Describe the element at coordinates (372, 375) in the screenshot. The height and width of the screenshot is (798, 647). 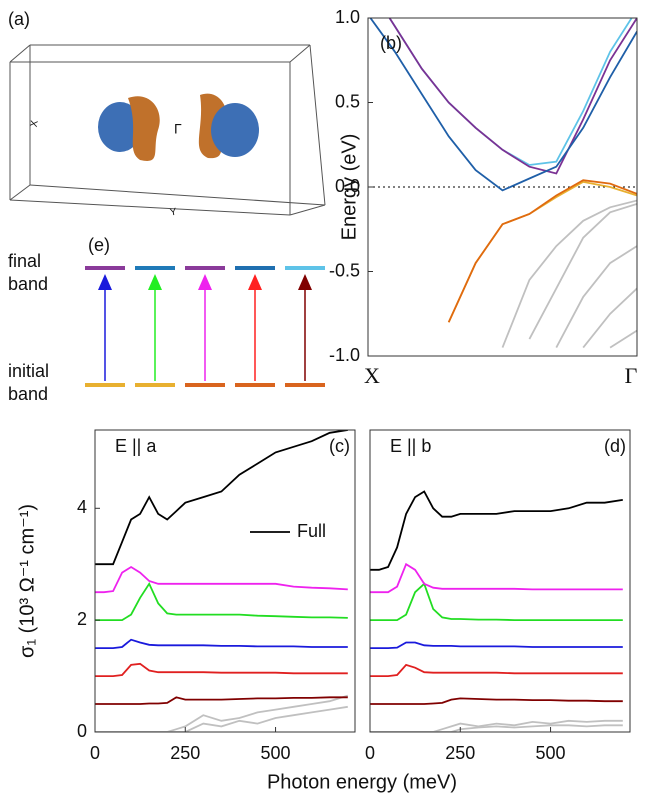
I see `x-tick-label: X` at that location.